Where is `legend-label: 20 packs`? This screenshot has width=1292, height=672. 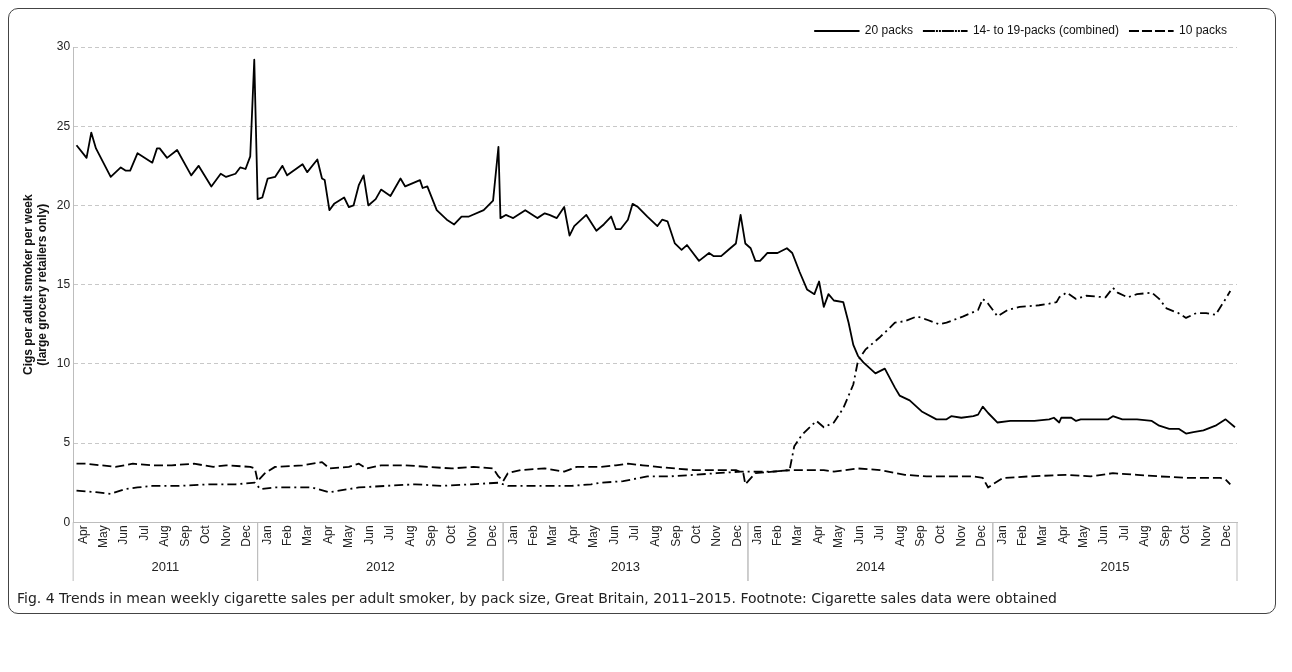 legend-label: 20 packs is located at coordinates (888, 30).